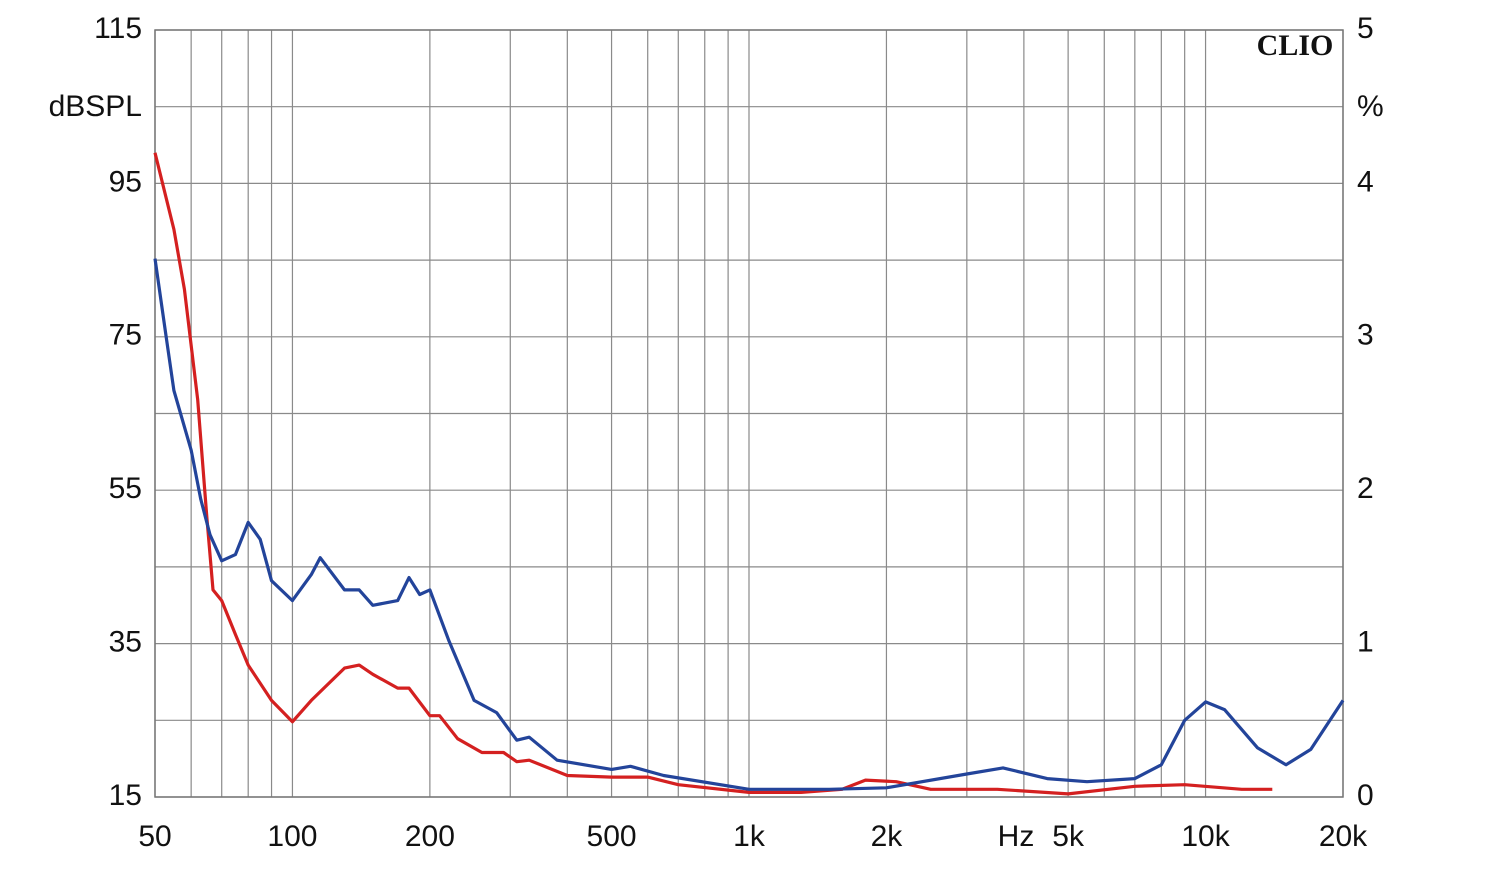 This screenshot has width=1500, height=869. I want to click on y-tick-label: 75, so click(125, 335).